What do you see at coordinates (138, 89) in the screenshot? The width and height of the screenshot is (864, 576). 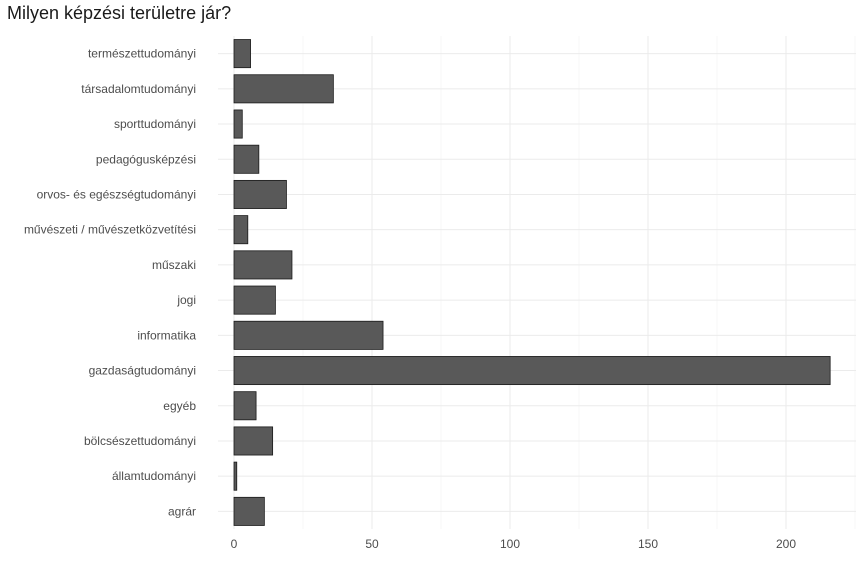 I see `category-label: társadalomtudományi` at bounding box center [138, 89].